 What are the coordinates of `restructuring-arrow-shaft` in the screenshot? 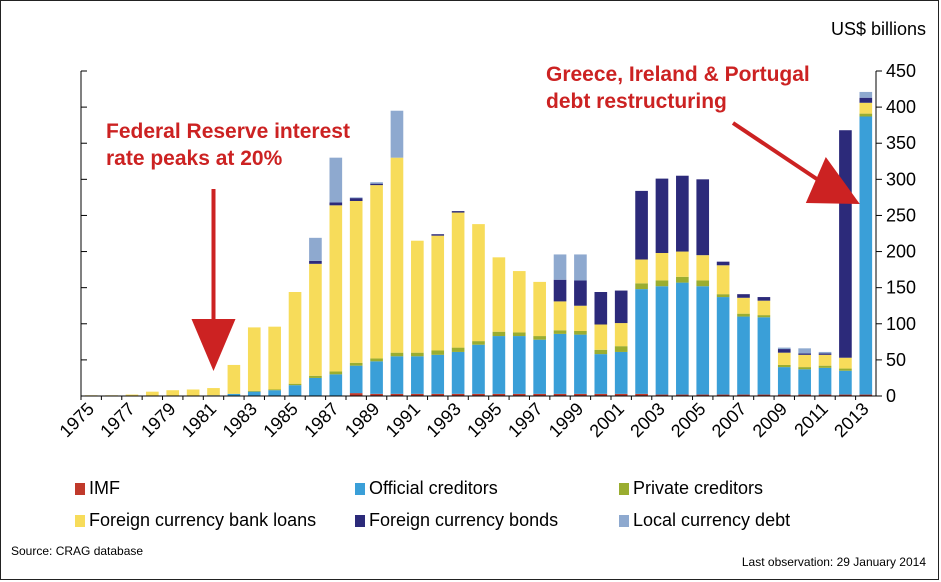 It's located at (776, 152).